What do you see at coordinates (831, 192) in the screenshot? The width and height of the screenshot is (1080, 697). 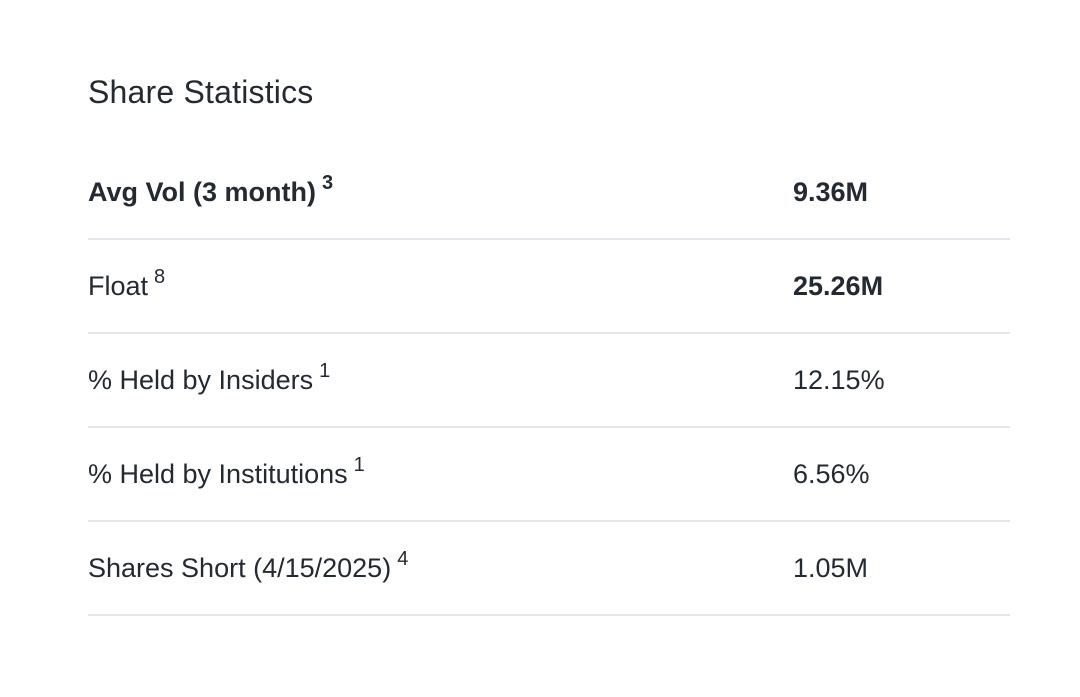 I see `row-value: 9.36M` at bounding box center [831, 192].